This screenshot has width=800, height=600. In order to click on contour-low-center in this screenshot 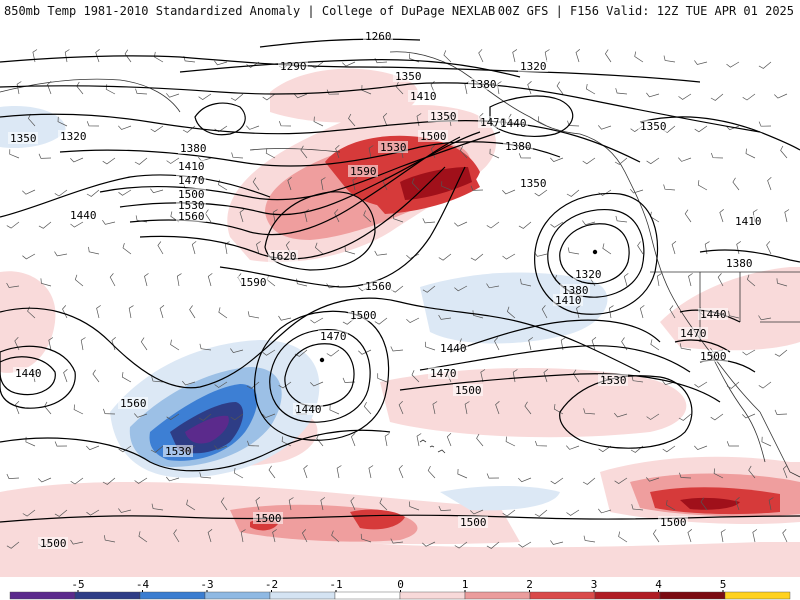, I will do `click(319, 375)`.